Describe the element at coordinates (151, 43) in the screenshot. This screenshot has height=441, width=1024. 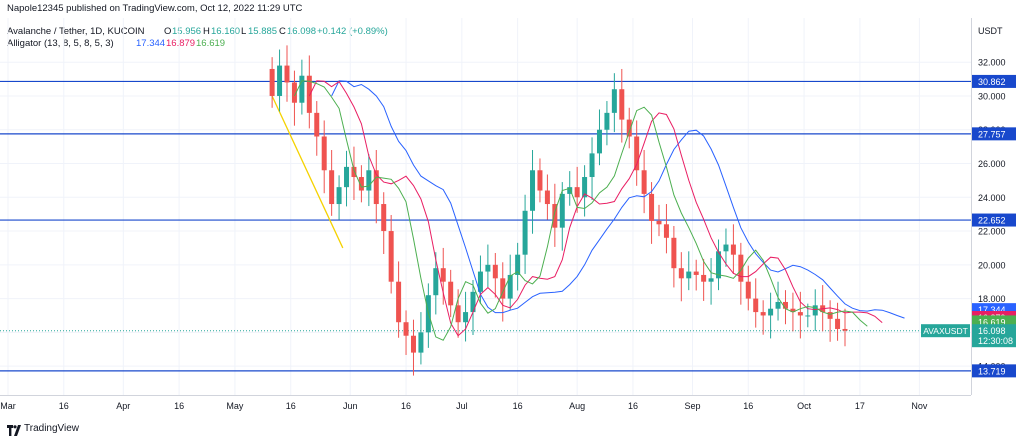
I see `alligator-jaw-value: 17.344` at that location.